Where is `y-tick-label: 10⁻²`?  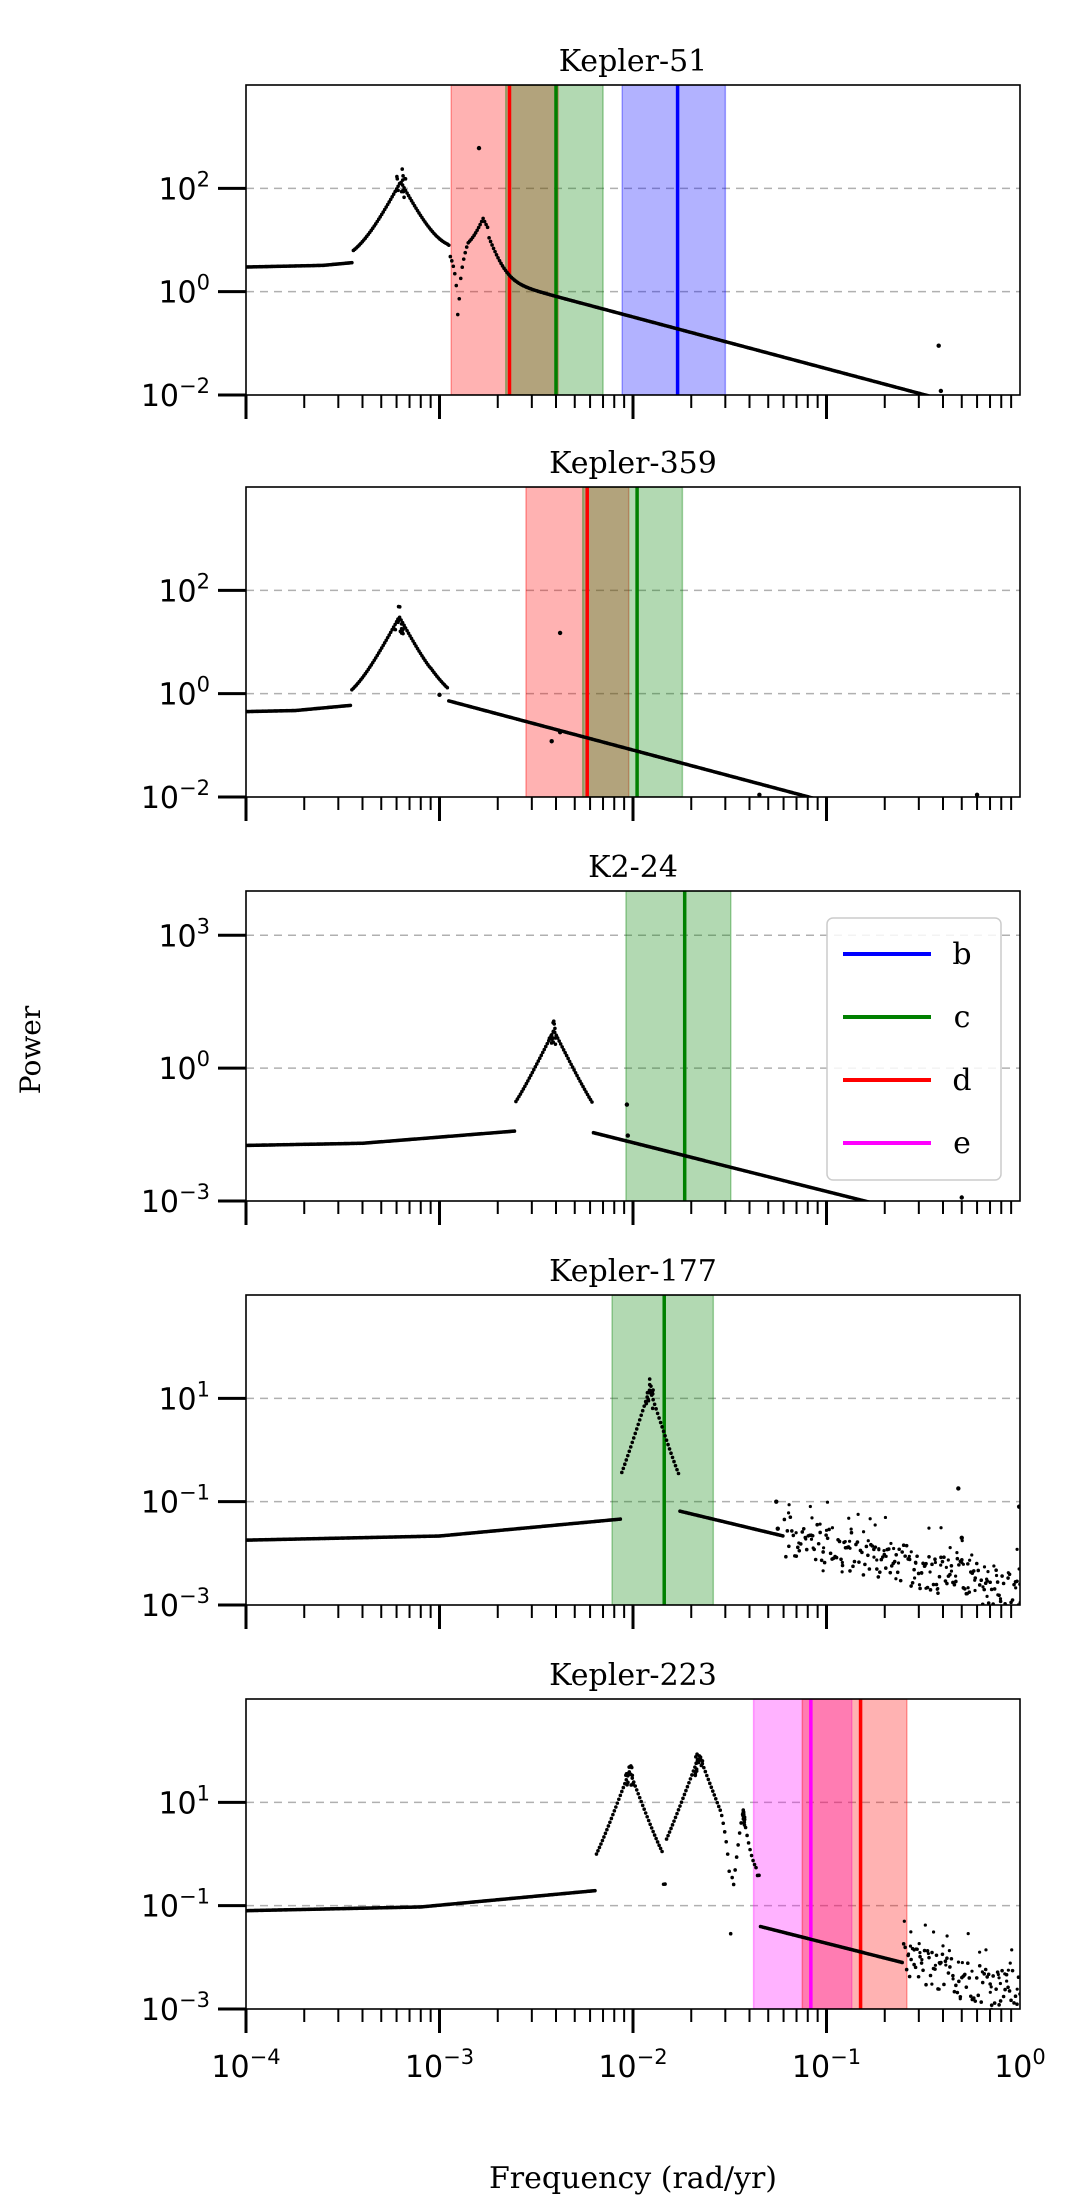 y-tick-label: 10⁻² is located at coordinates (175, 394).